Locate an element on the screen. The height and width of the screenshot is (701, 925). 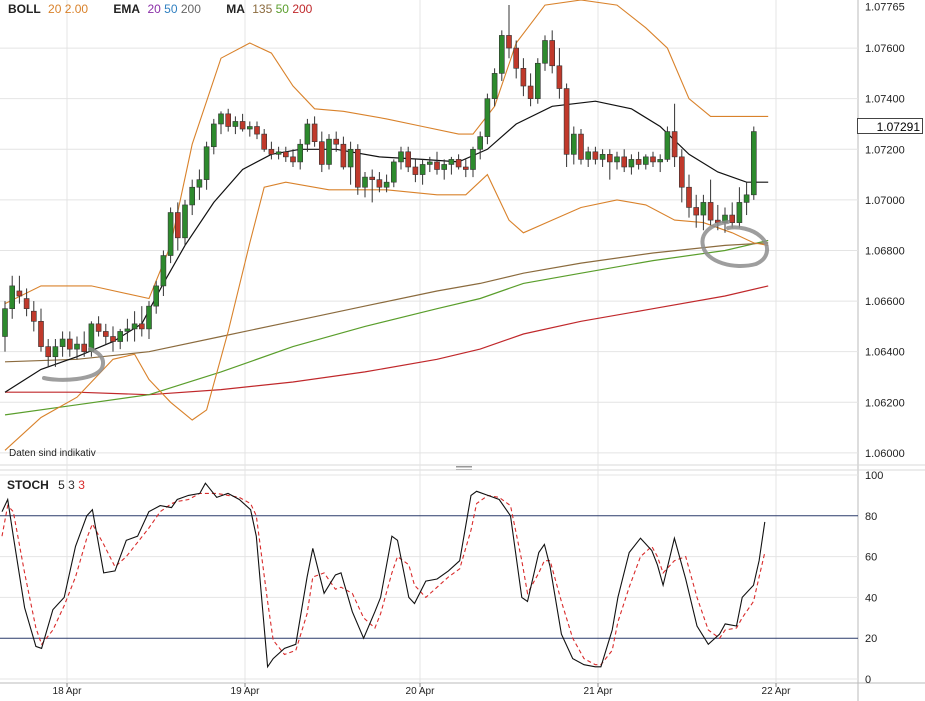
annotation-circle is located at coordinates (734, 244).